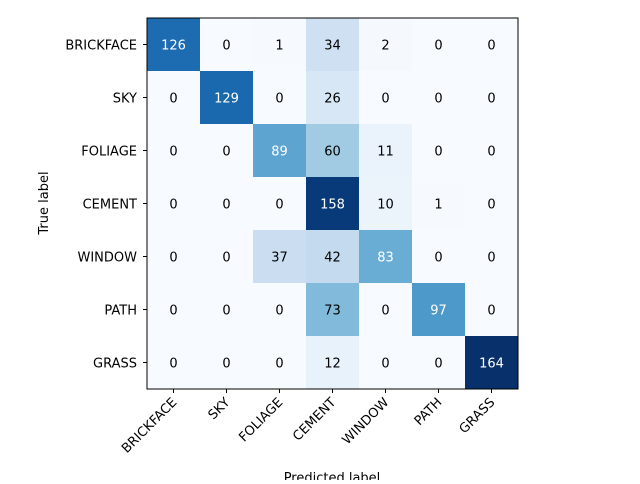 The image size is (640, 484). I want to click on x-axis-label: Predicted label, so click(332, 475).